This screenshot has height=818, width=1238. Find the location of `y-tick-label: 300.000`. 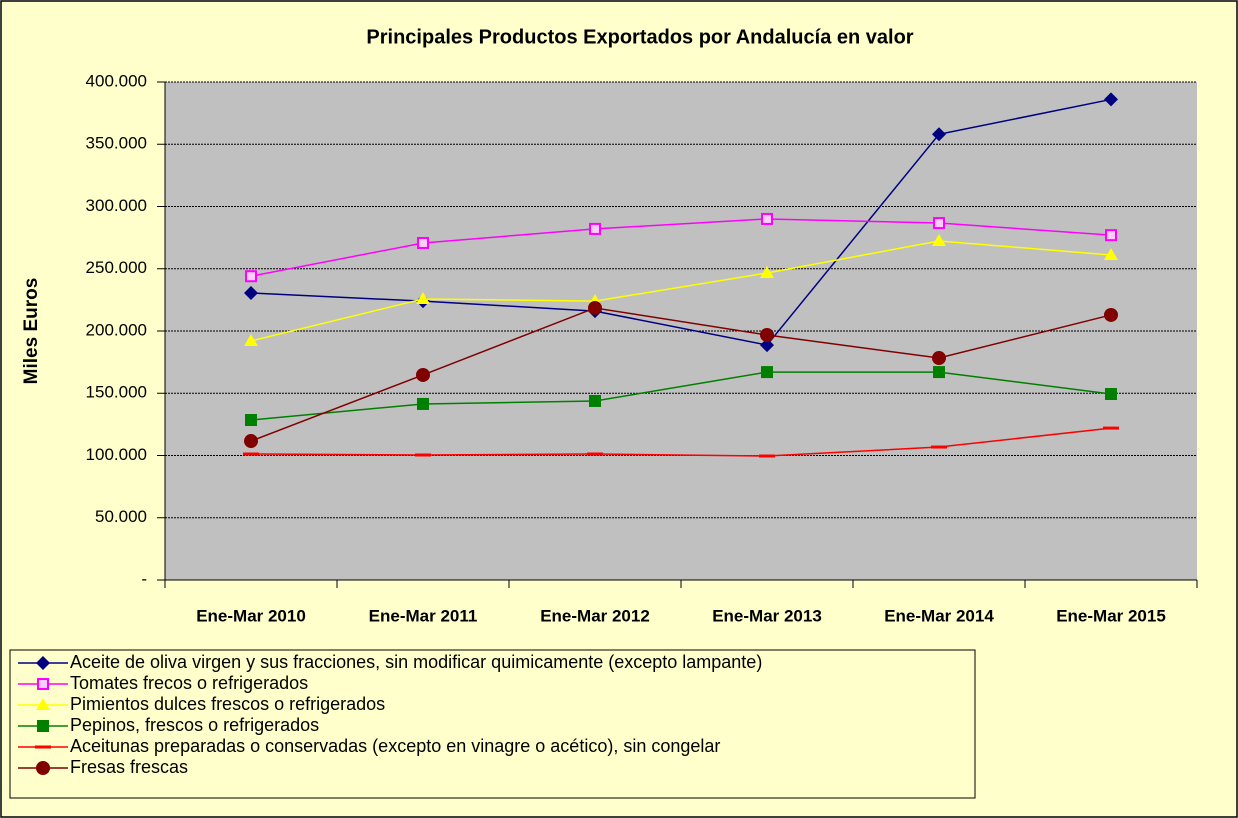

y-tick-label: 300.000 is located at coordinates (116, 205).